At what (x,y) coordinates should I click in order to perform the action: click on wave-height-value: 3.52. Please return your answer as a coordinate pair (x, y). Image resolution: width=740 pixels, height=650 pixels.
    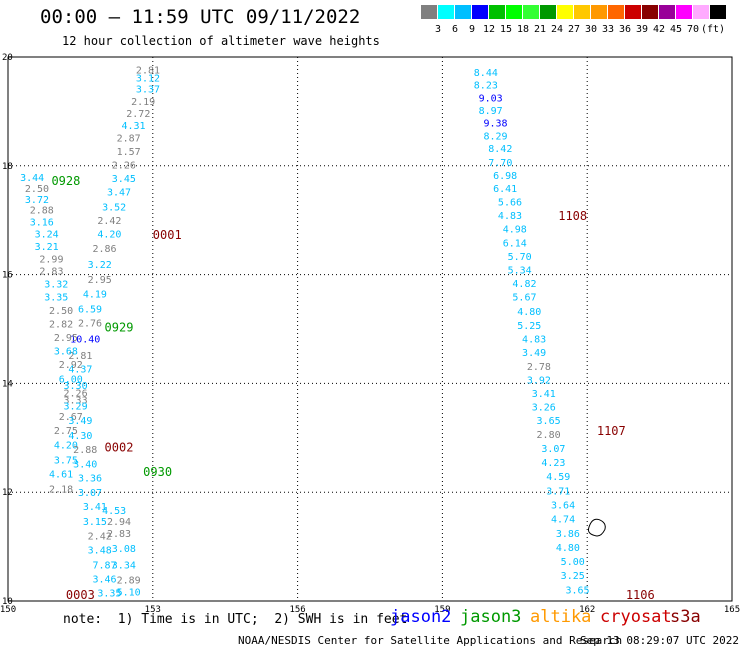
    Looking at the image, I should click on (114, 207).